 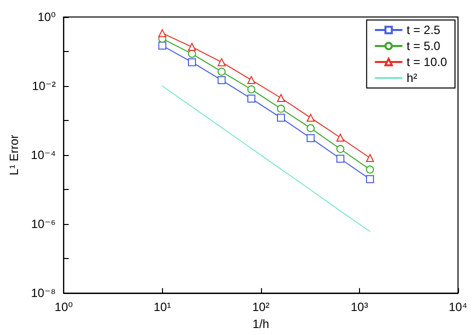 What do you see at coordinates (423, 46) in the screenshot?
I see `legend-label: t = 5.0` at bounding box center [423, 46].